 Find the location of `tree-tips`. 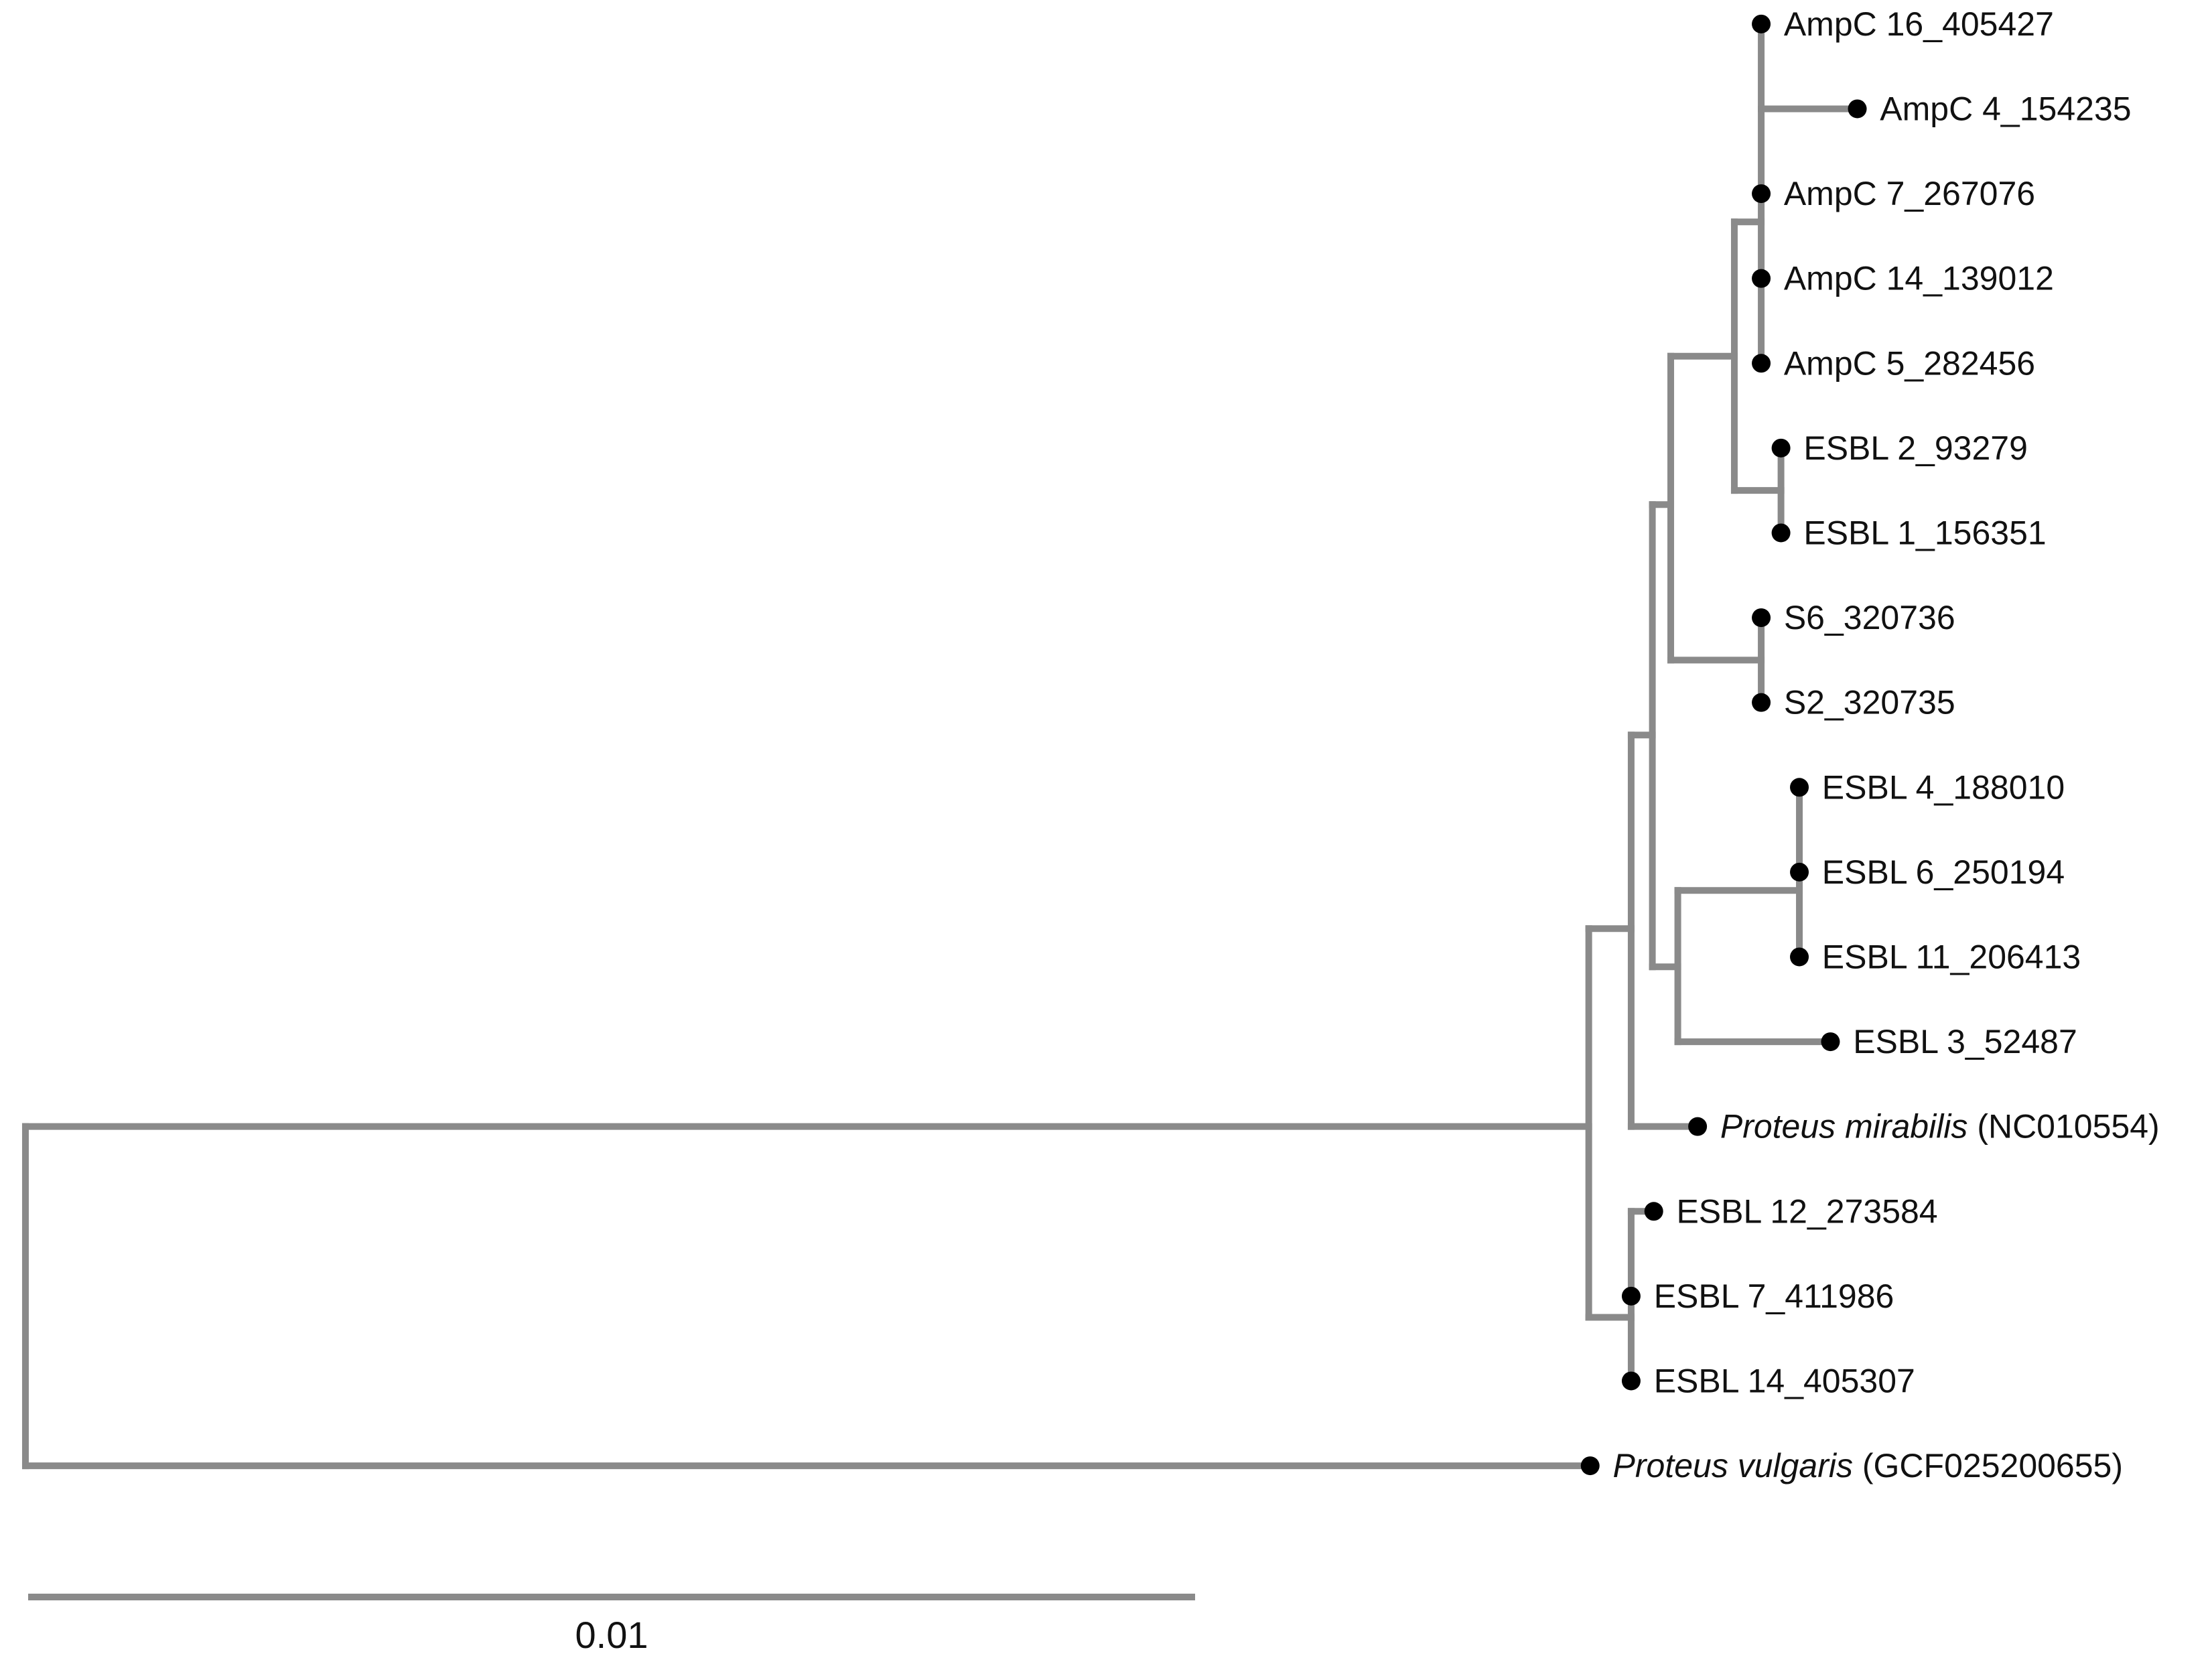

tree-tips is located at coordinates (1723, 745).